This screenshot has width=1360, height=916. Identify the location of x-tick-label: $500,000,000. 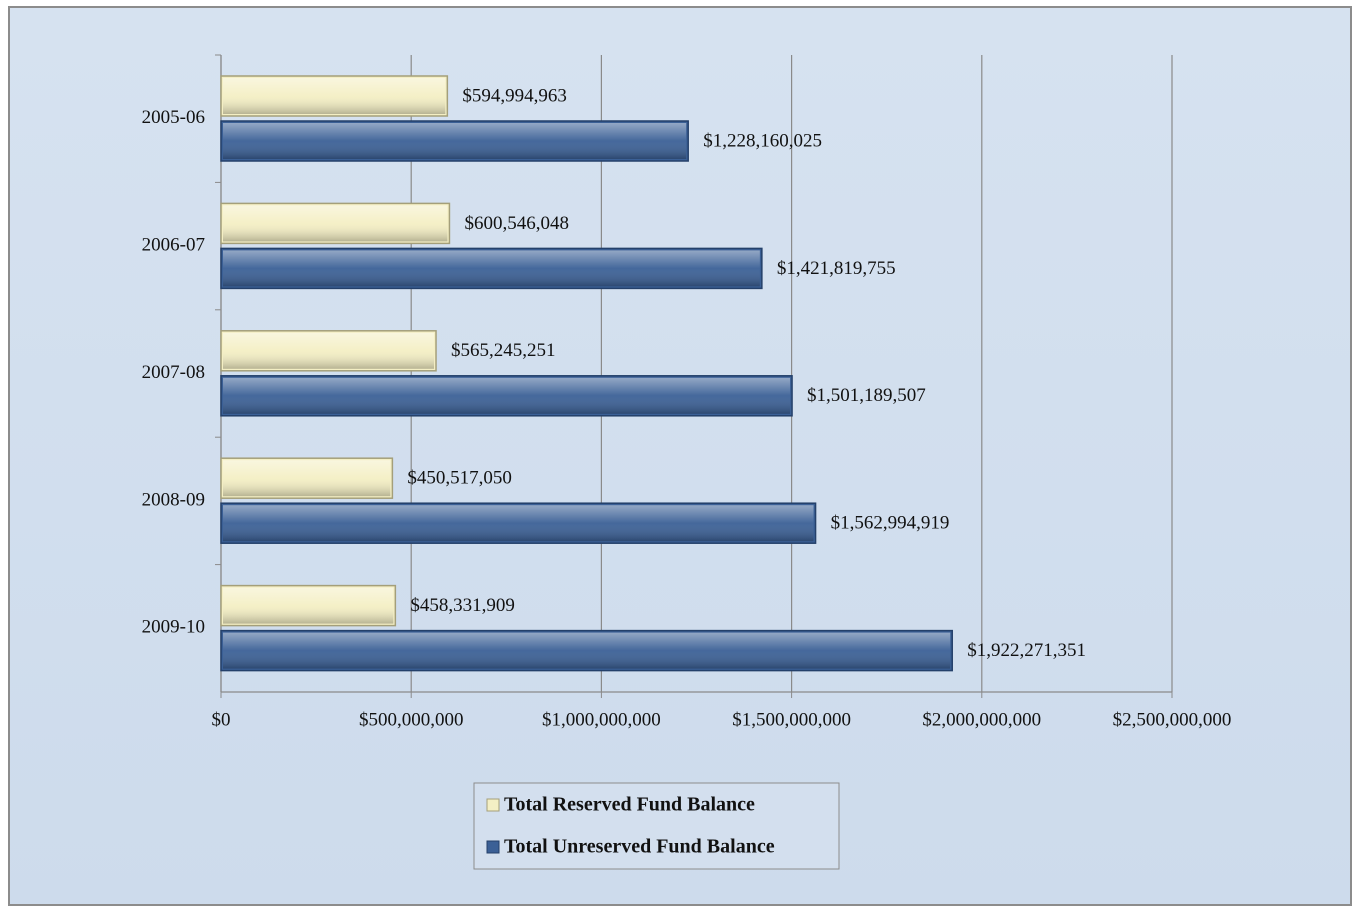
(411, 719).